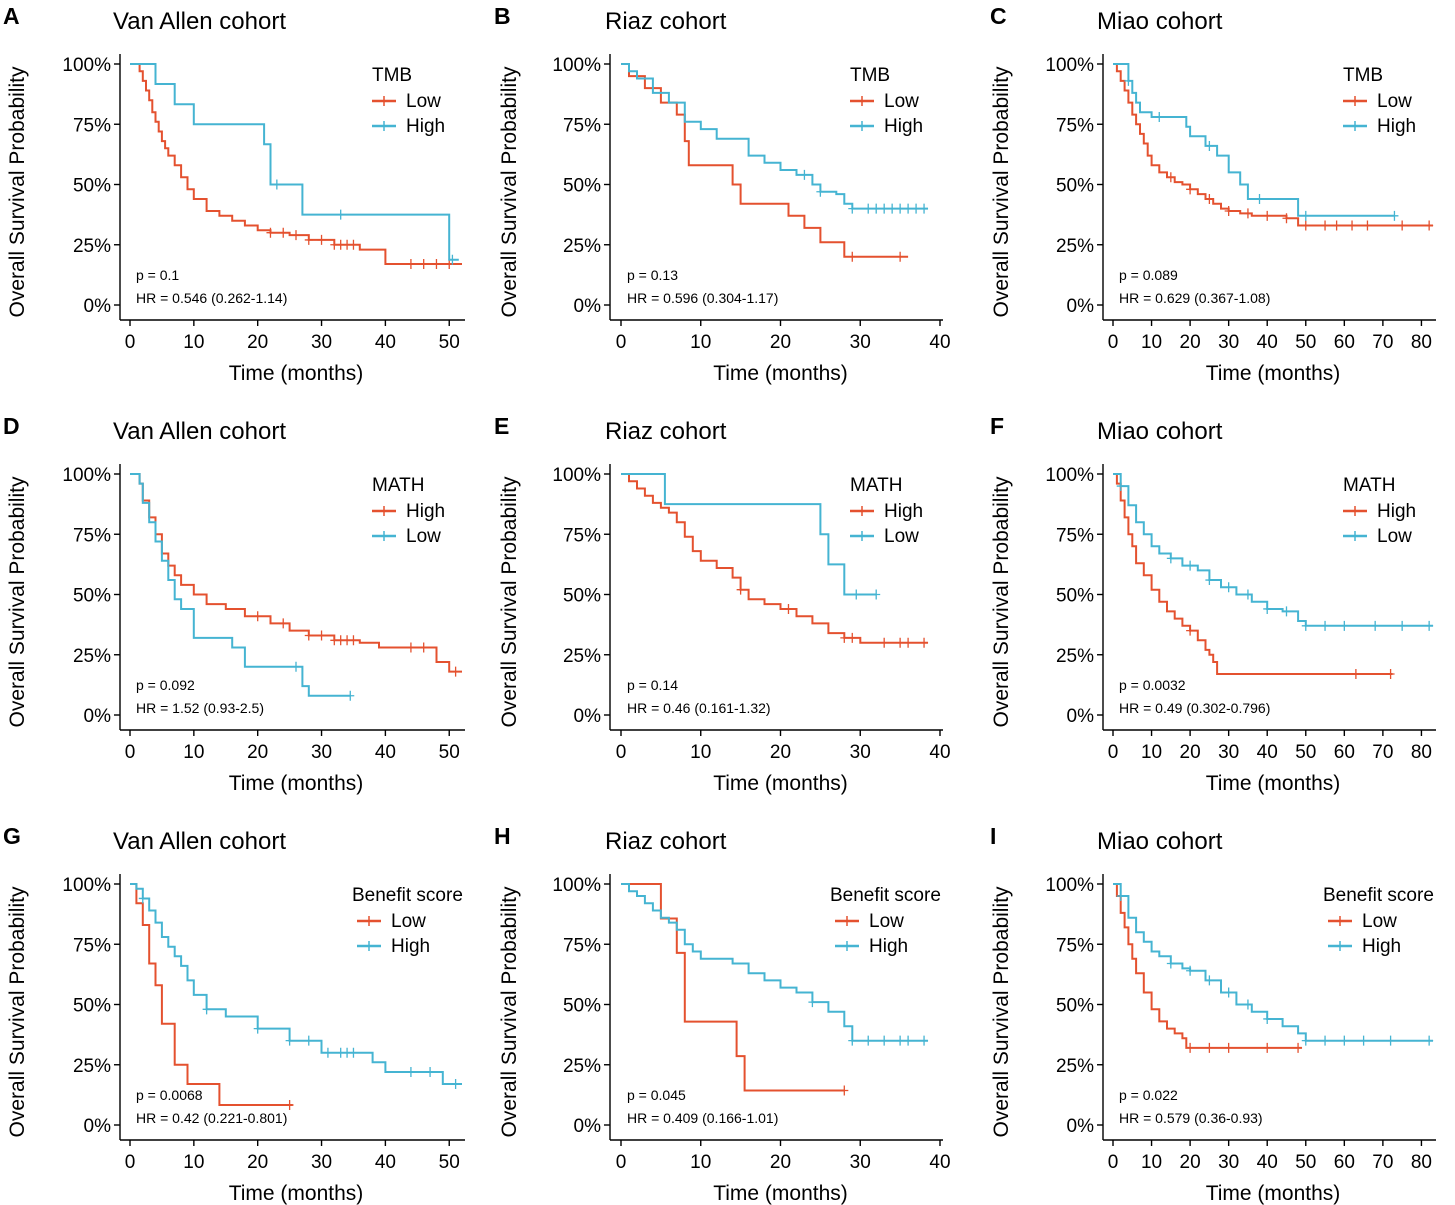  I want to click on p-value: p = 0.0032, so click(1152, 685).